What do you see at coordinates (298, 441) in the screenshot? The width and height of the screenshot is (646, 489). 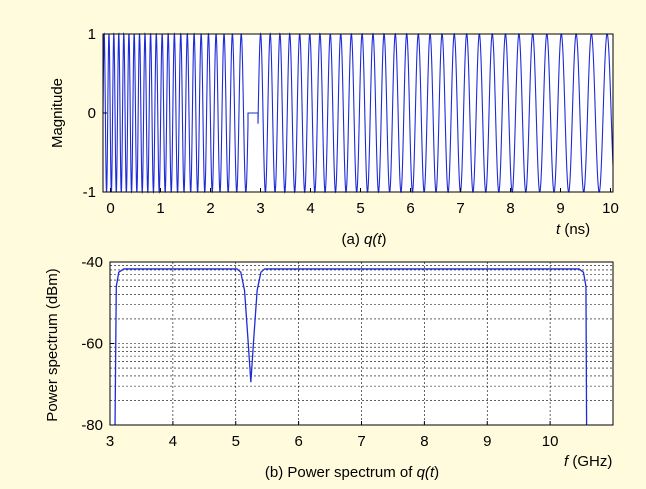 I see `spectrum-xtick-label: 6` at bounding box center [298, 441].